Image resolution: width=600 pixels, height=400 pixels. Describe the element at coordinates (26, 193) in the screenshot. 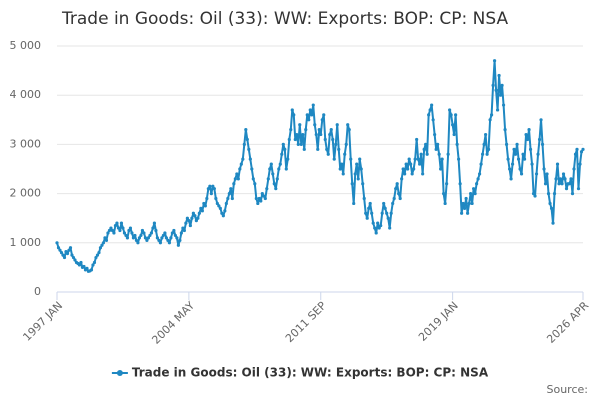

I see `y-tick-label: 2 000` at that location.